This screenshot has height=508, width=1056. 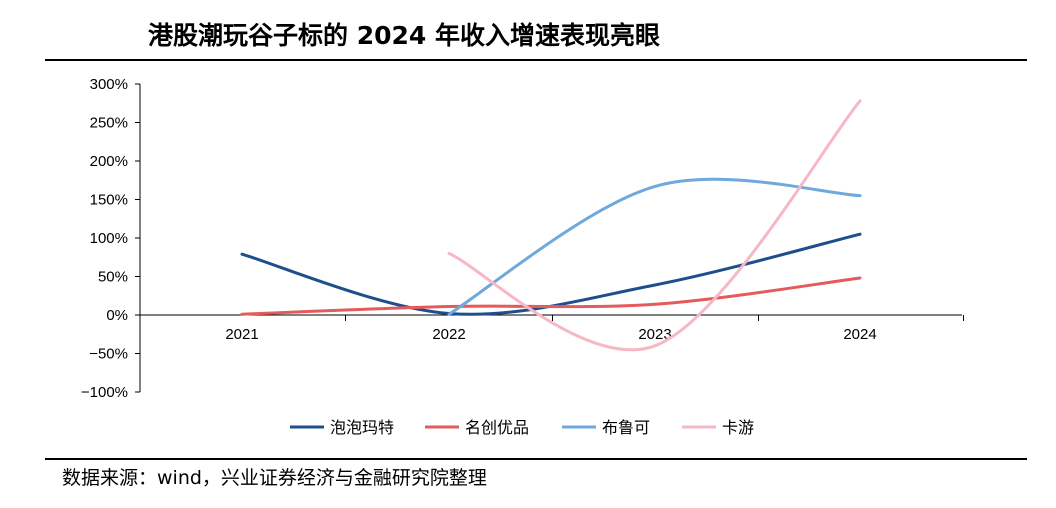 What do you see at coordinates (113, 277) in the screenshot?
I see `y-tick-label: 50%` at bounding box center [113, 277].